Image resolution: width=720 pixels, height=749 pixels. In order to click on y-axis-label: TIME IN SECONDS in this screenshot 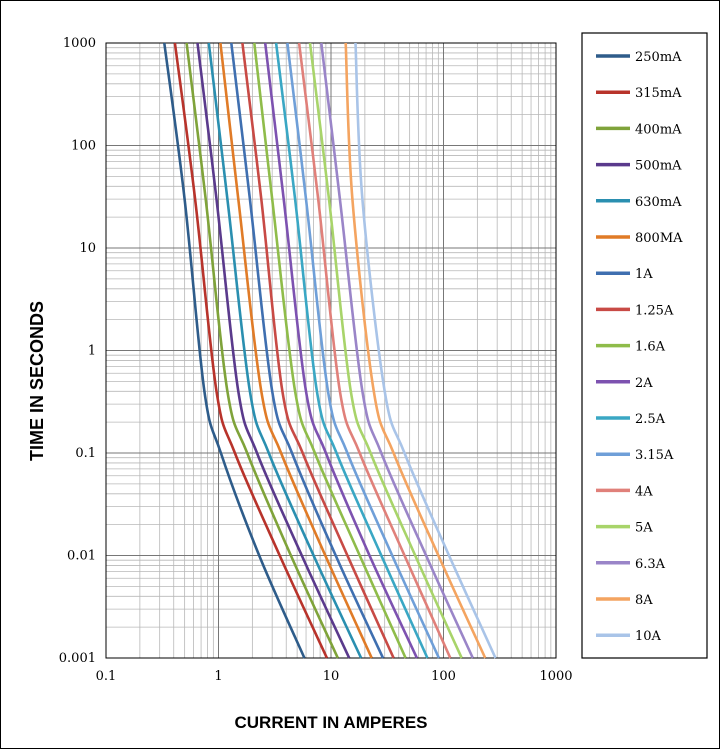, I will do `click(37, 381)`.